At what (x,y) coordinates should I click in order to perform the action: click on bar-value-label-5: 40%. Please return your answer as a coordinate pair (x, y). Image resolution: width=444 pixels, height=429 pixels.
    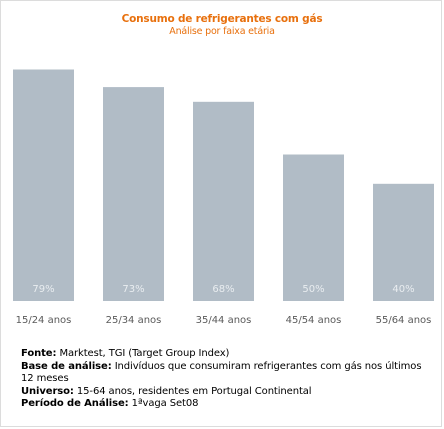
    Looking at the image, I should click on (403, 289).